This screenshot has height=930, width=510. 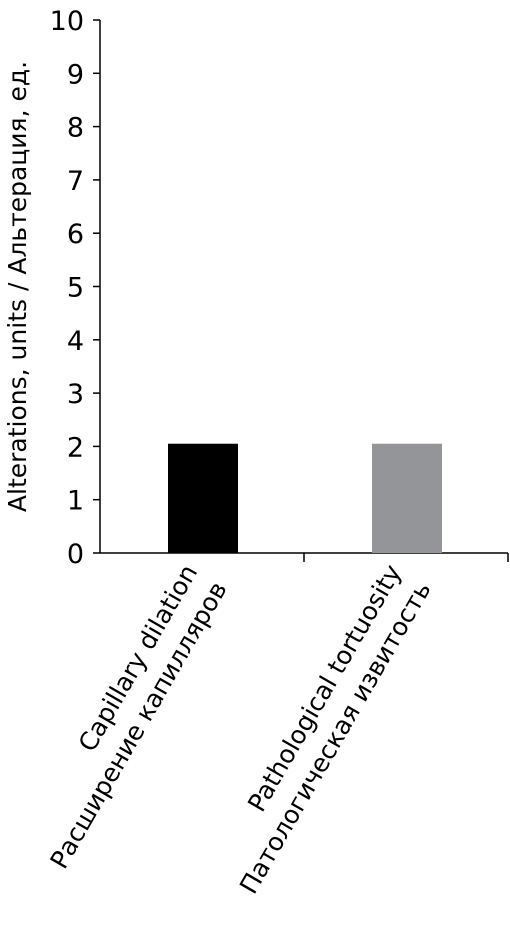 What do you see at coordinates (75, 554) in the screenshot?
I see `y-tick-label: 0` at bounding box center [75, 554].